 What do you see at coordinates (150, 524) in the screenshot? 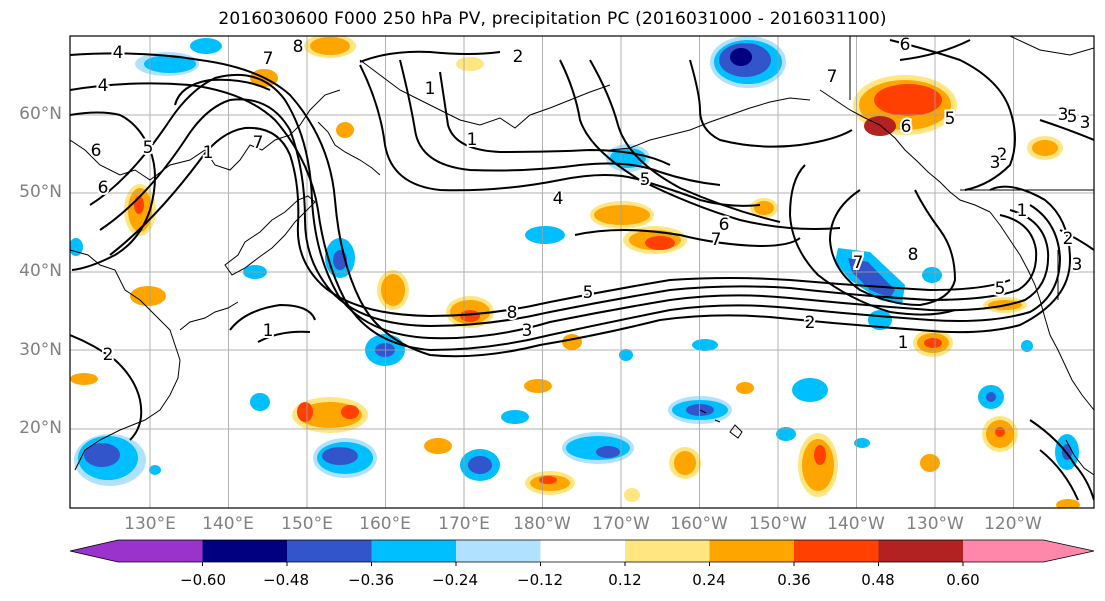
I see `lon-label: 130°E` at bounding box center [150, 524].